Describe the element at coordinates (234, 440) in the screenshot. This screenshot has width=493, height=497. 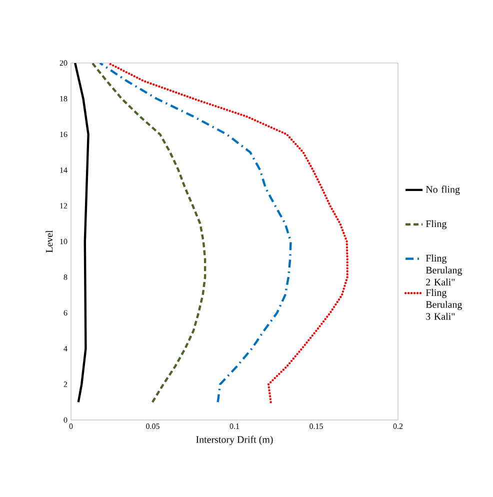
I see `x-axis-title: Interstory Drift (m)` at that location.